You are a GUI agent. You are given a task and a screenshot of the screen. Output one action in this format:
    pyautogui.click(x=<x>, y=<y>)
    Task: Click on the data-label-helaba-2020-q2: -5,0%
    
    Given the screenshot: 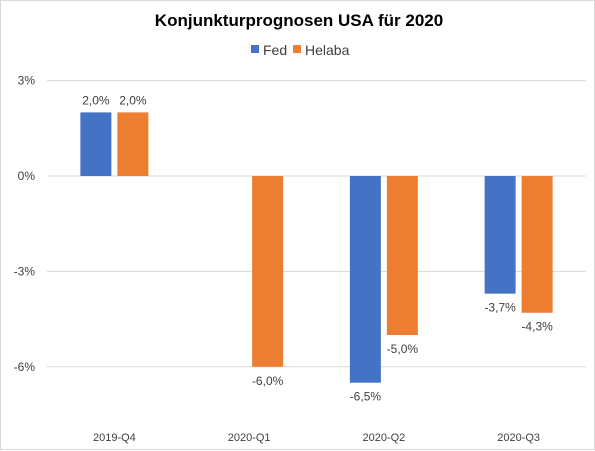 What is the action you would take?
    pyautogui.click(x=403, y=349)
    